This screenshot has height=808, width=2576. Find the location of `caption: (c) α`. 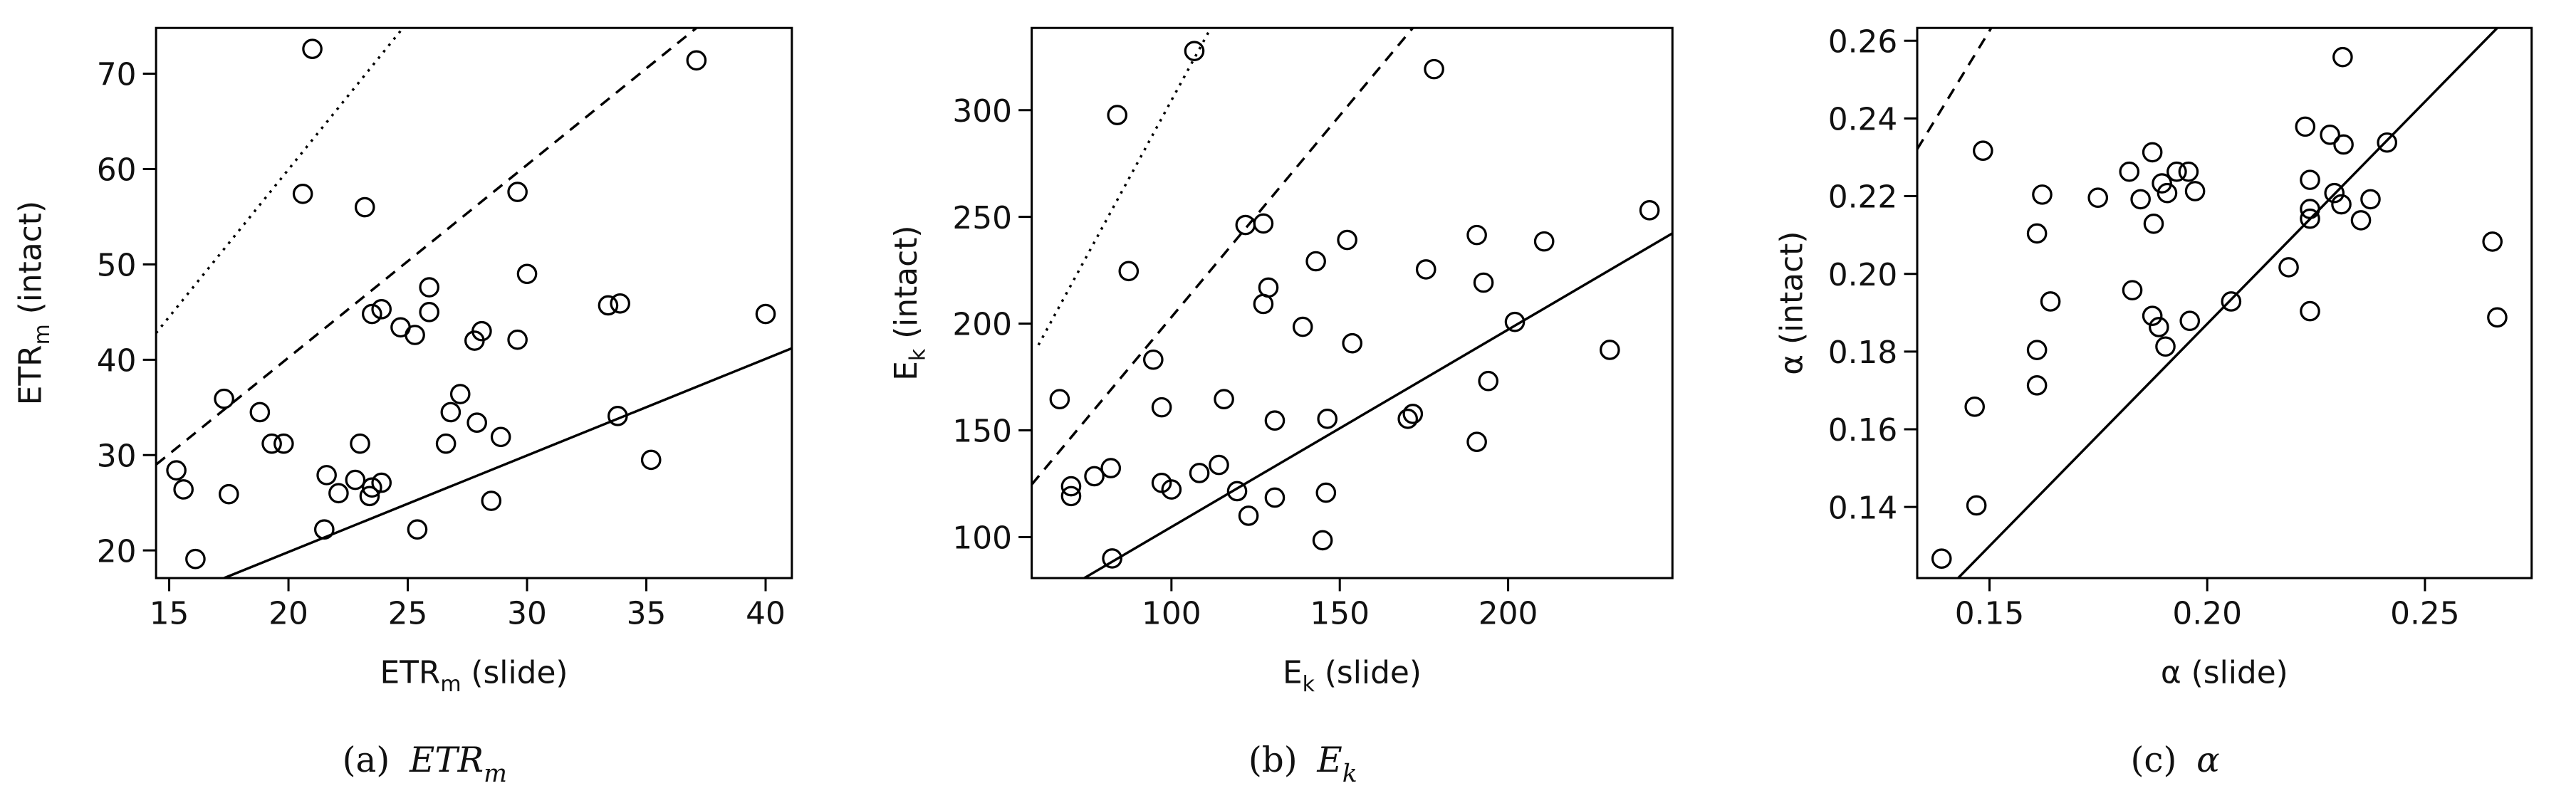

caption: (c) α is located at coordinates (2174, 760).